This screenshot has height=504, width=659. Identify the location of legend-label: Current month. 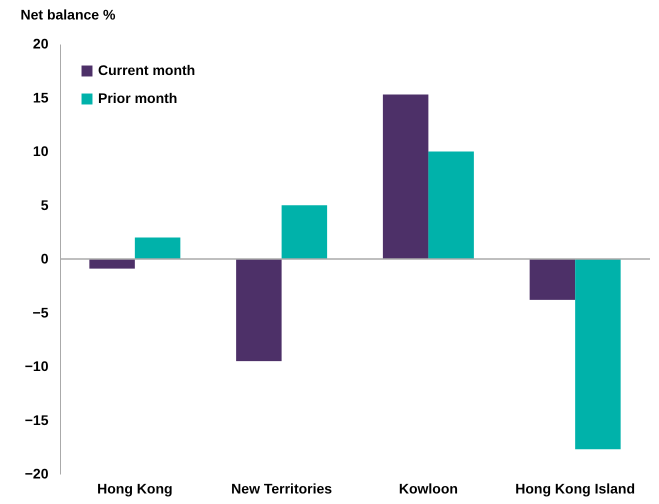
(147, 70).